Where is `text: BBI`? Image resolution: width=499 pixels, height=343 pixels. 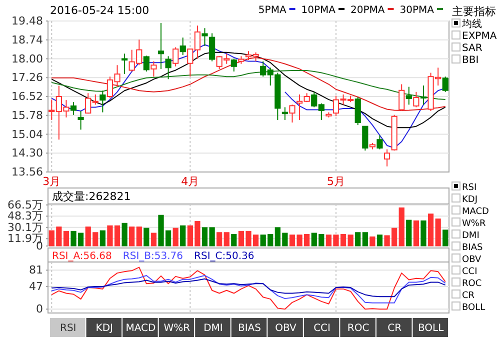
text: BBI is located at coordinates (470, 60).